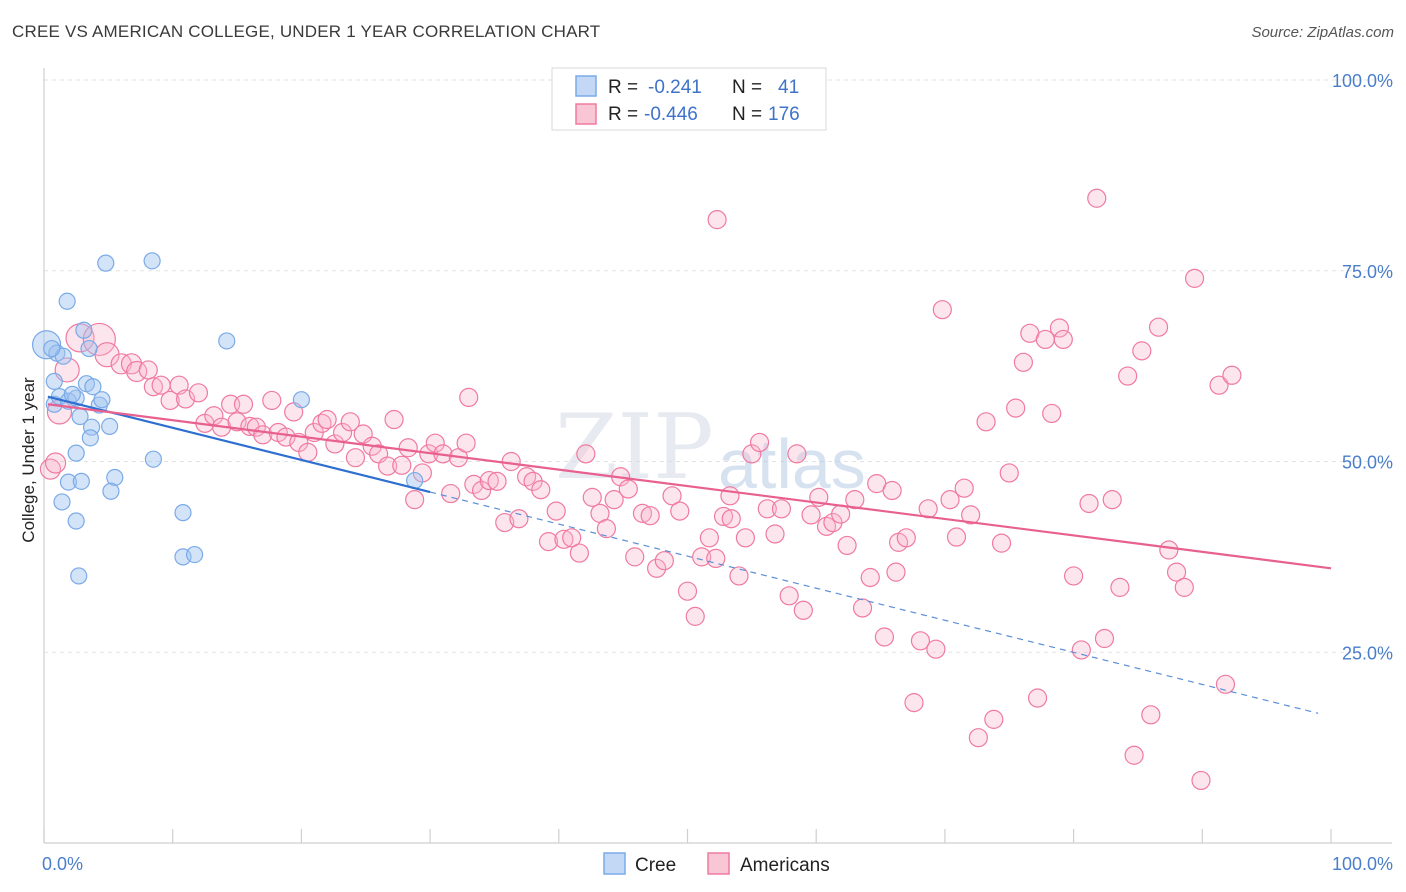 The image size is (1406, 892). Describe the element at coordinates (28, 460) in the screenshot. I see `y-axis-title: College, Under 1 year` at that location.